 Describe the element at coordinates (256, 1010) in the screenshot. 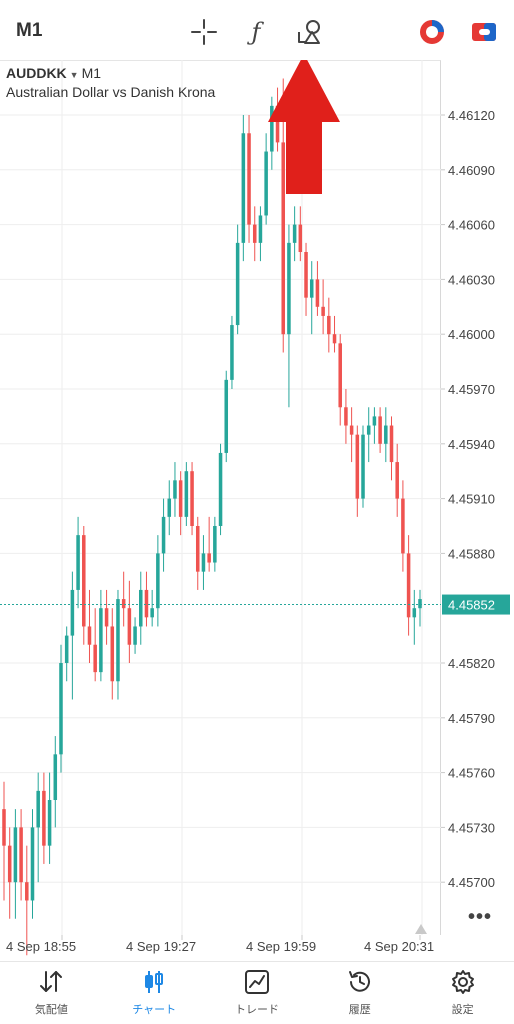

I see `nav-trade-label: トレード` at that location.